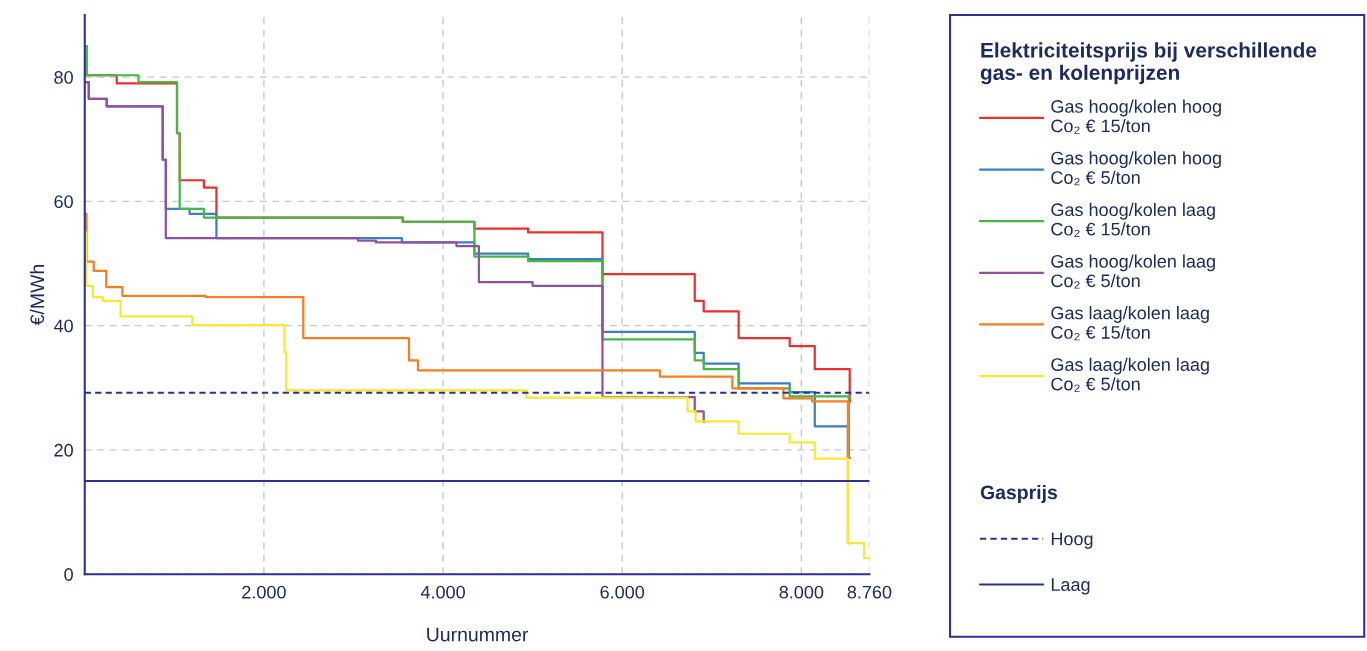  Describe the element at coordinates (1136, 116) in the screenshot. I see `legend-label: Gas hoog/kolen hoog Co₂ € 15/ton` at that location.